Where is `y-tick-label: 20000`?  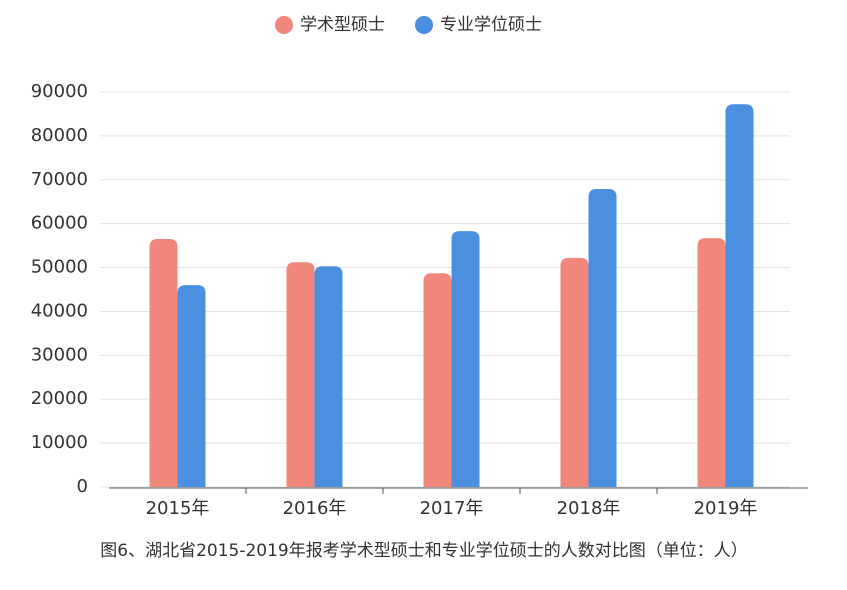 y-tick-label: 20000 is located at coordinates (59, 398).